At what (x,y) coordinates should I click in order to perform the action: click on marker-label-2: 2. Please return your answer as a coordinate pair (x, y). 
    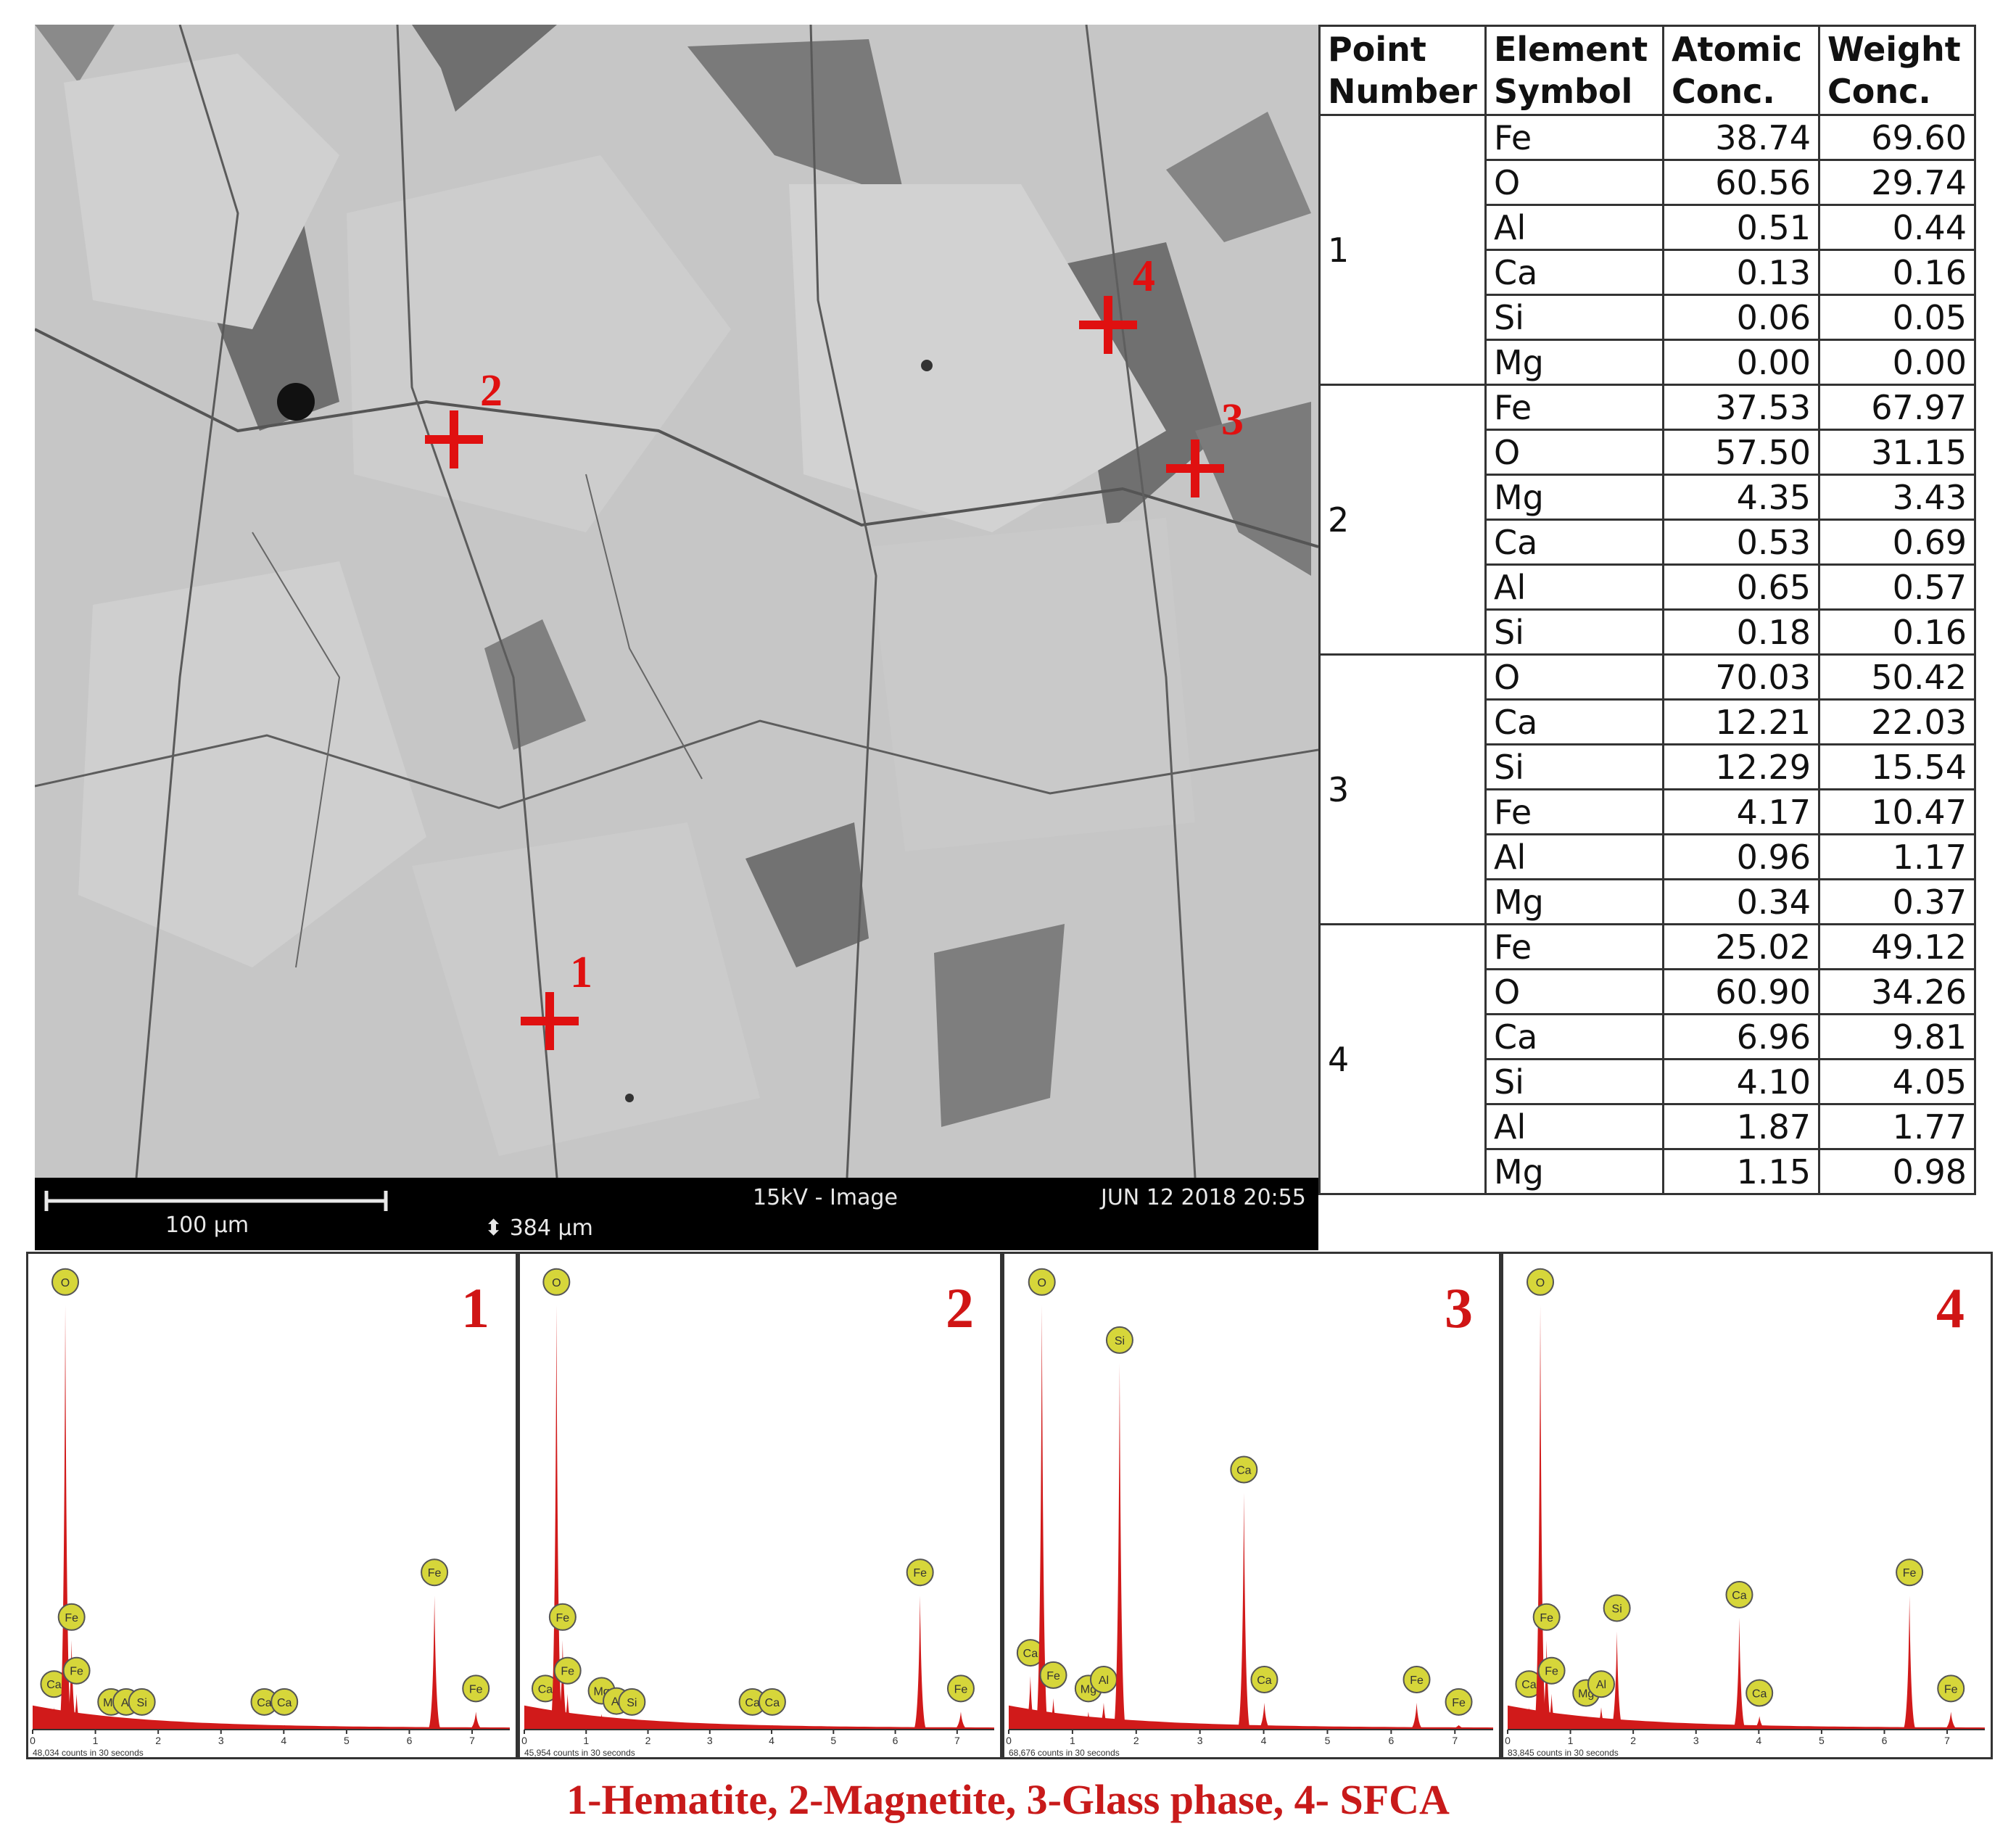
    Looking at the image, I should click on (492, 391).